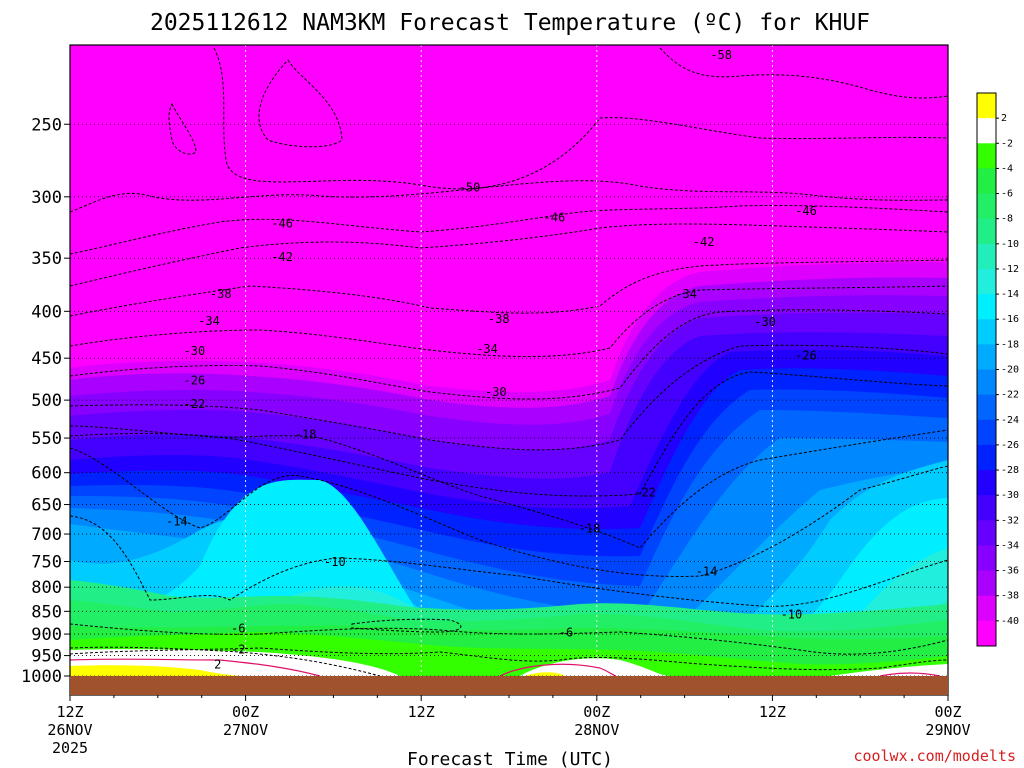  Describe the element at coordinates (46, 474) in the screenshot. I see `y-tick-label: 600` at that location.